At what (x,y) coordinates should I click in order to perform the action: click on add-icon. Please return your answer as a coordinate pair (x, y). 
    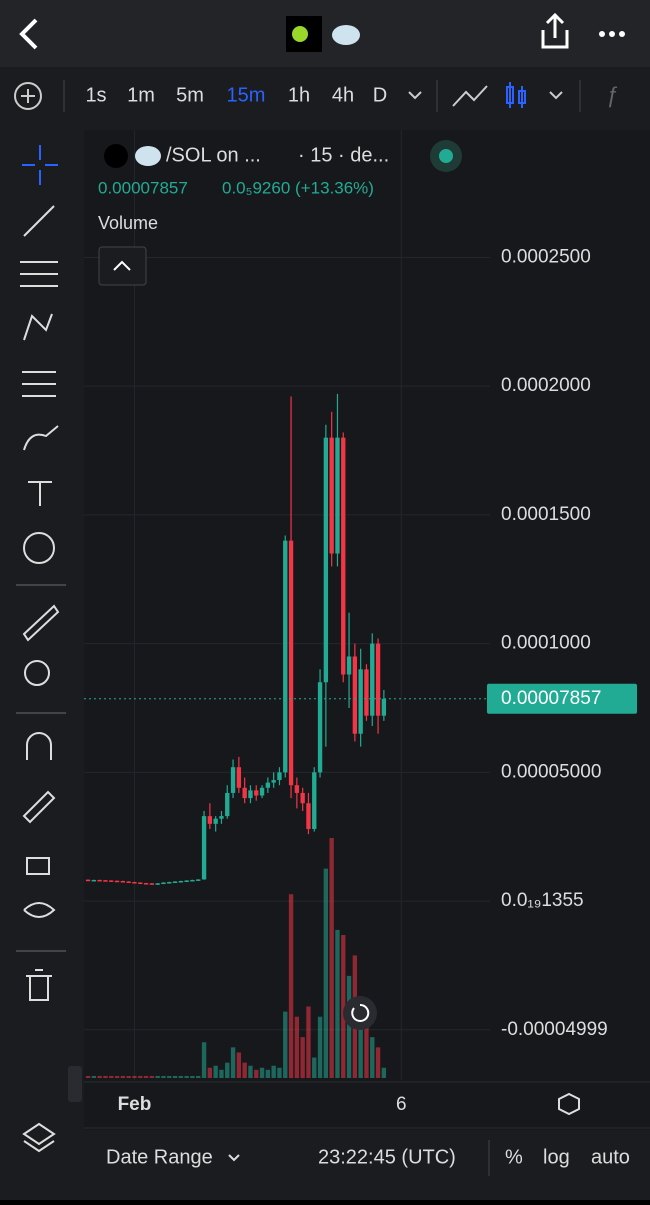
    Looking at the image, I should click on (28, 96).